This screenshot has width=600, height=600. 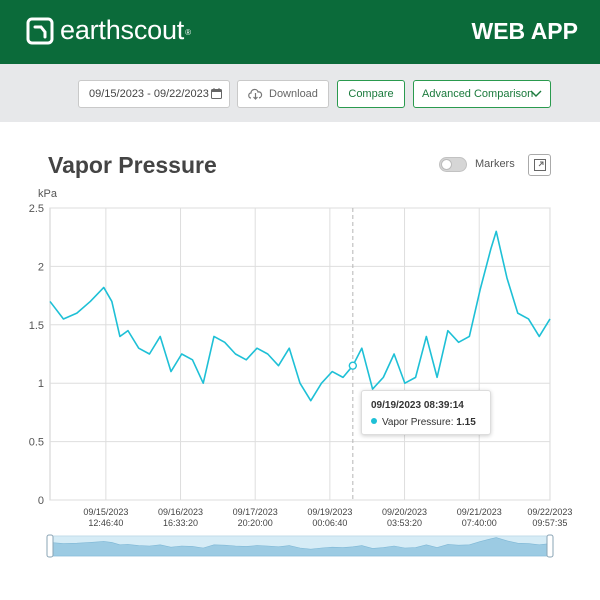 I want to click on hover-point, so click(x=353, y=365).